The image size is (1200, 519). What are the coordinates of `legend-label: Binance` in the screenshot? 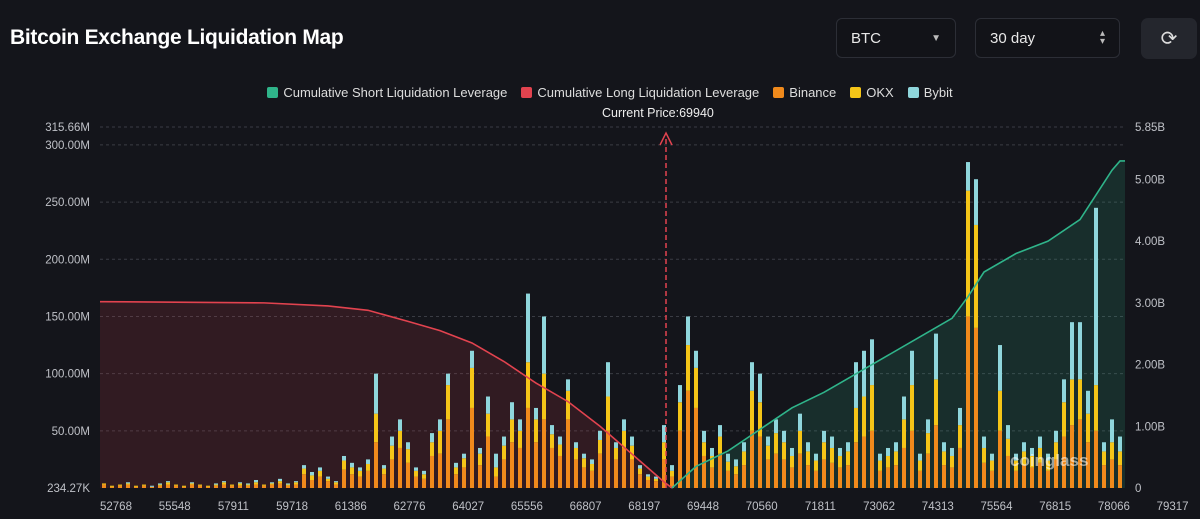 It's located at (813, 92).